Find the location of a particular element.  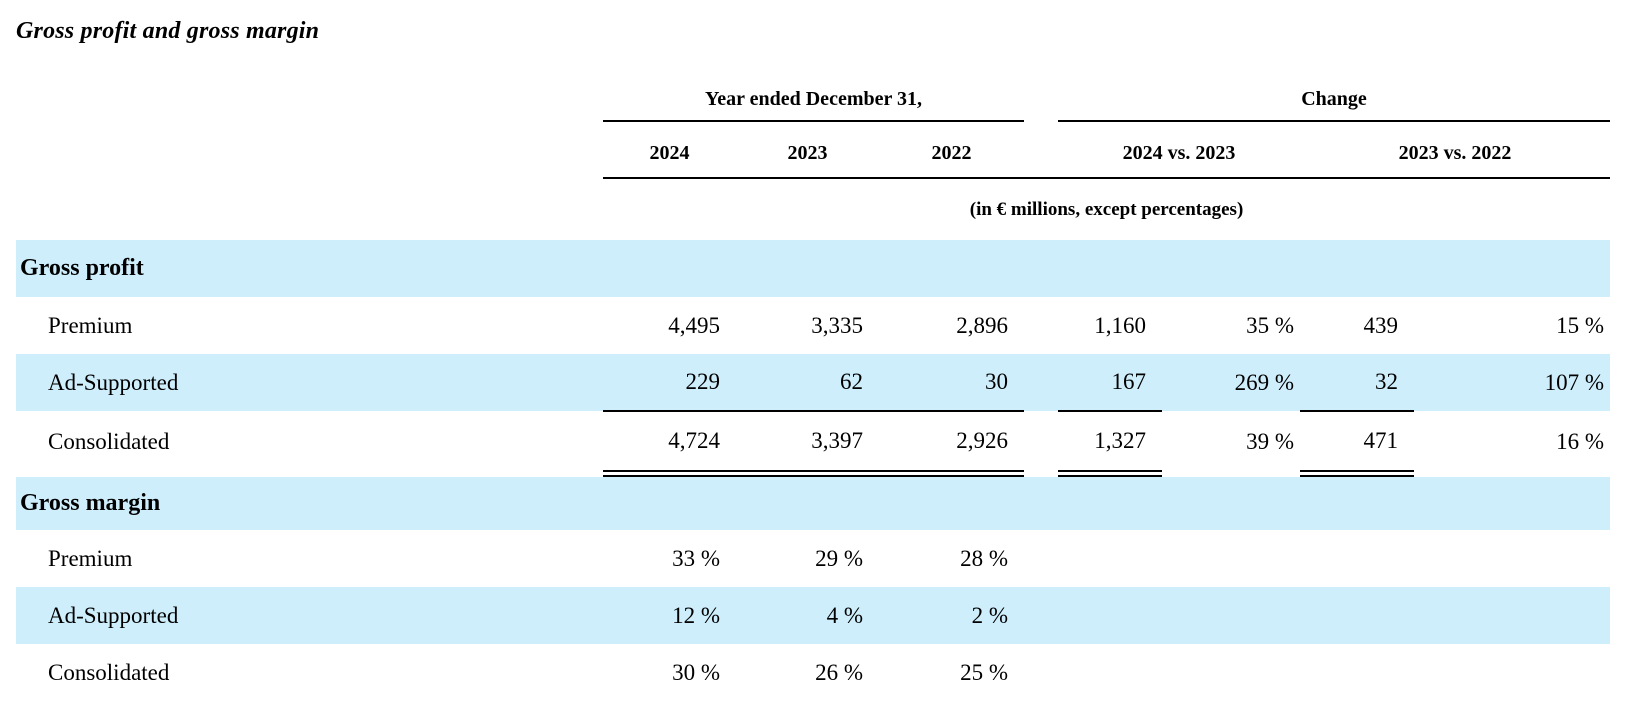

change-1-pct: 39 % is located at coordinates (1270, 441).